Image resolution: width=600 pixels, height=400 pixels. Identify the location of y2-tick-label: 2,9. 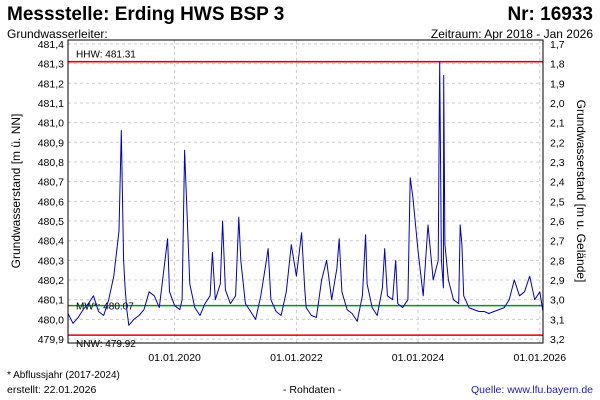
(557, 281).